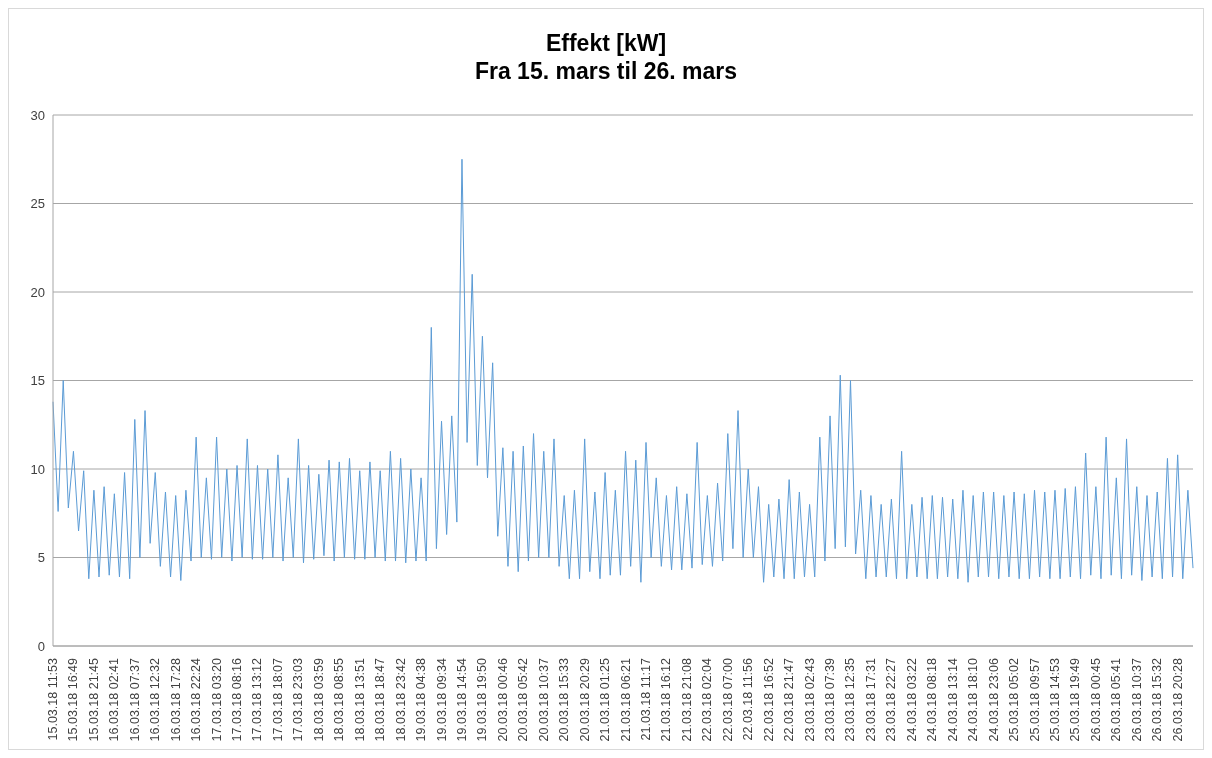  Describe the element at coordinates (1095, 699) in the screenshot. I see `x-tick-label: 26.03.18 00:45` at that location.